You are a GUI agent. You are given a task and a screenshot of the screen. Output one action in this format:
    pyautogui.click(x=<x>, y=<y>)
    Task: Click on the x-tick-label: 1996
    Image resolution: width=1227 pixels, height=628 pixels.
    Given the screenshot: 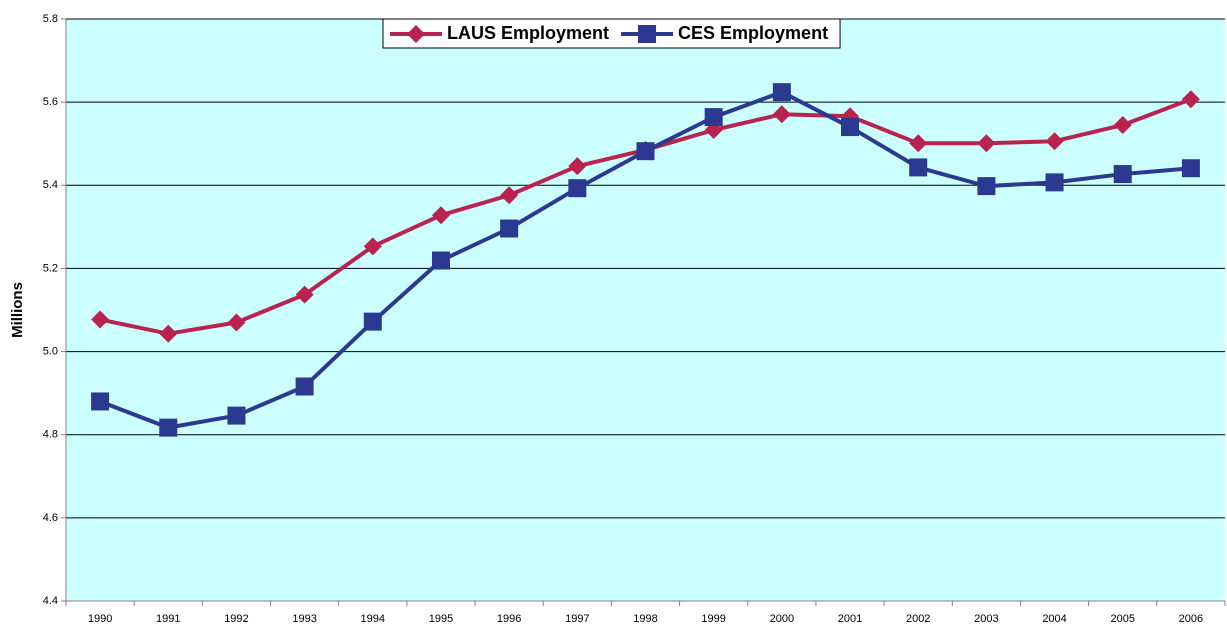 What is the action you would take?
    pyautogui.click(x=509, y=619)
    